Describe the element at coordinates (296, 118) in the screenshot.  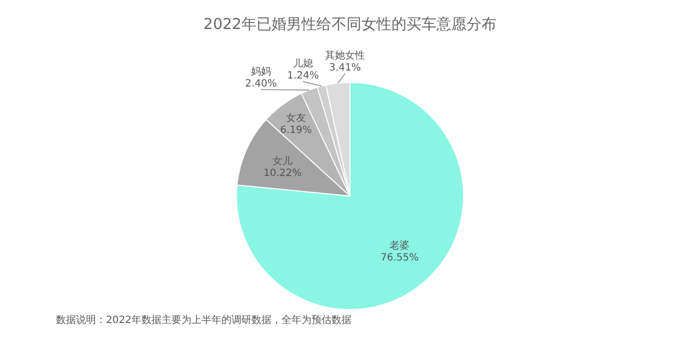
I see `slice-label: 女友` at that location.